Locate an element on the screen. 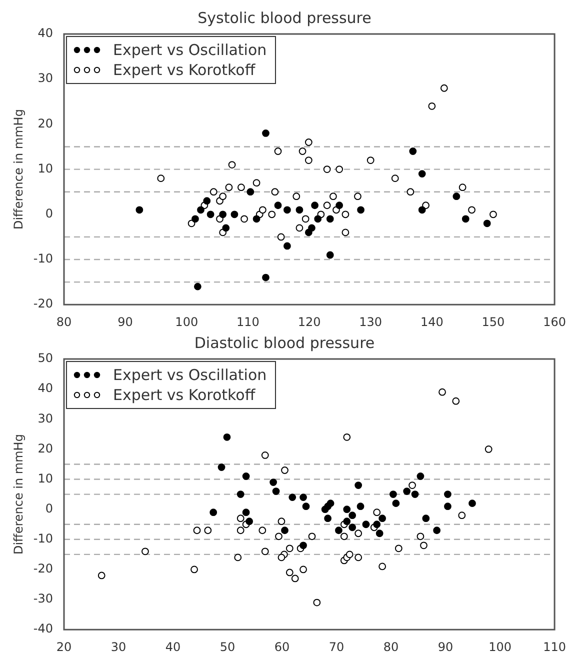  chart-title: Diastolic blood pressure is located at coordinates (284, 343).